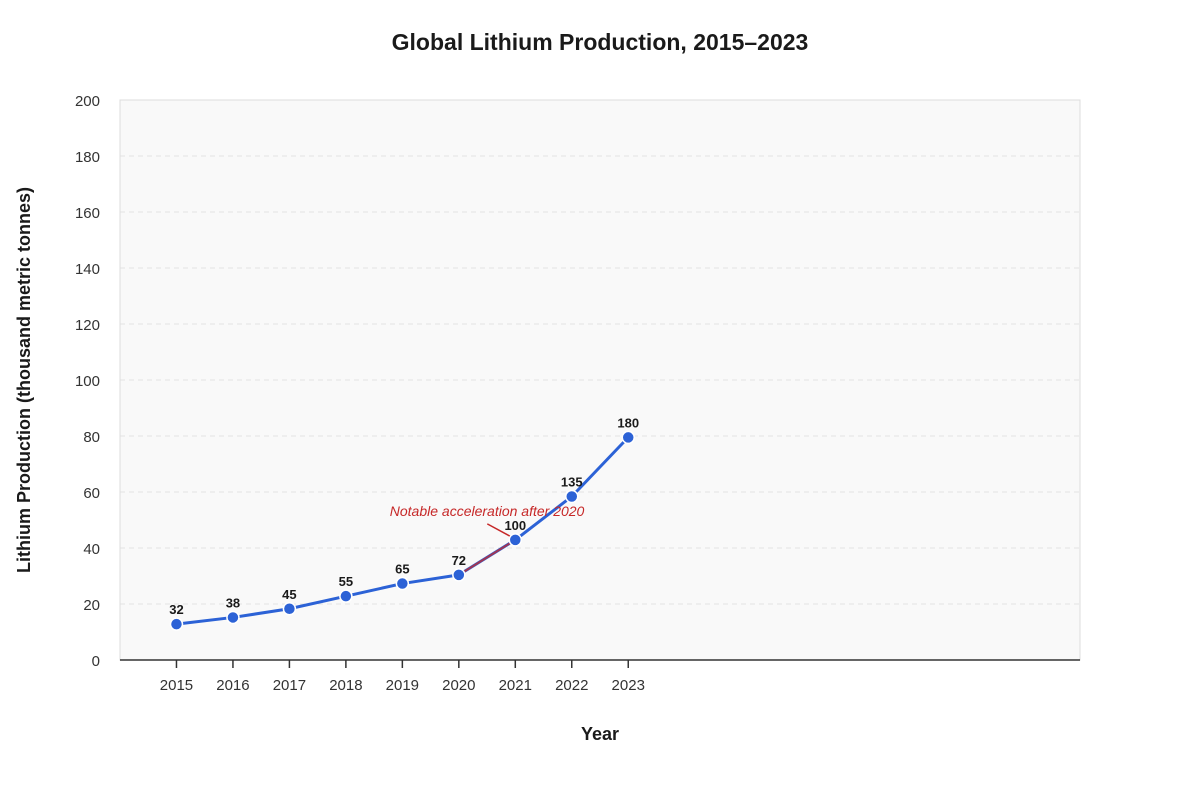 The width and height of the screenshot is (1200, 800). What do you see at coordinates (459, 560) in the screenshot?
I see `data-label: 72` at bounding box center [459, 560].